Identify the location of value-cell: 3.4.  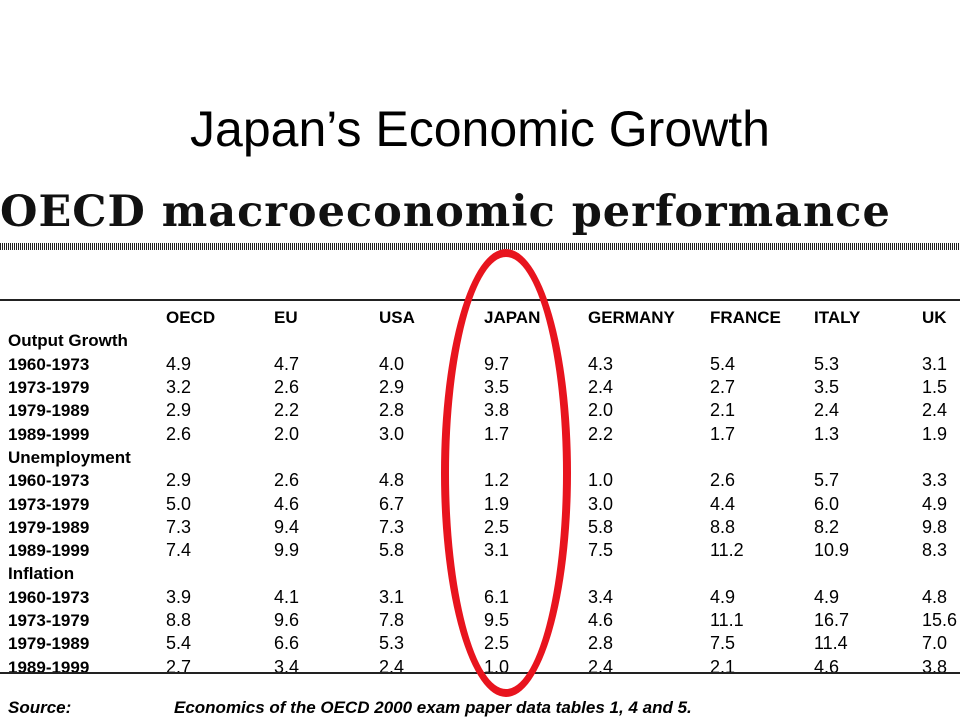
(287, 666).